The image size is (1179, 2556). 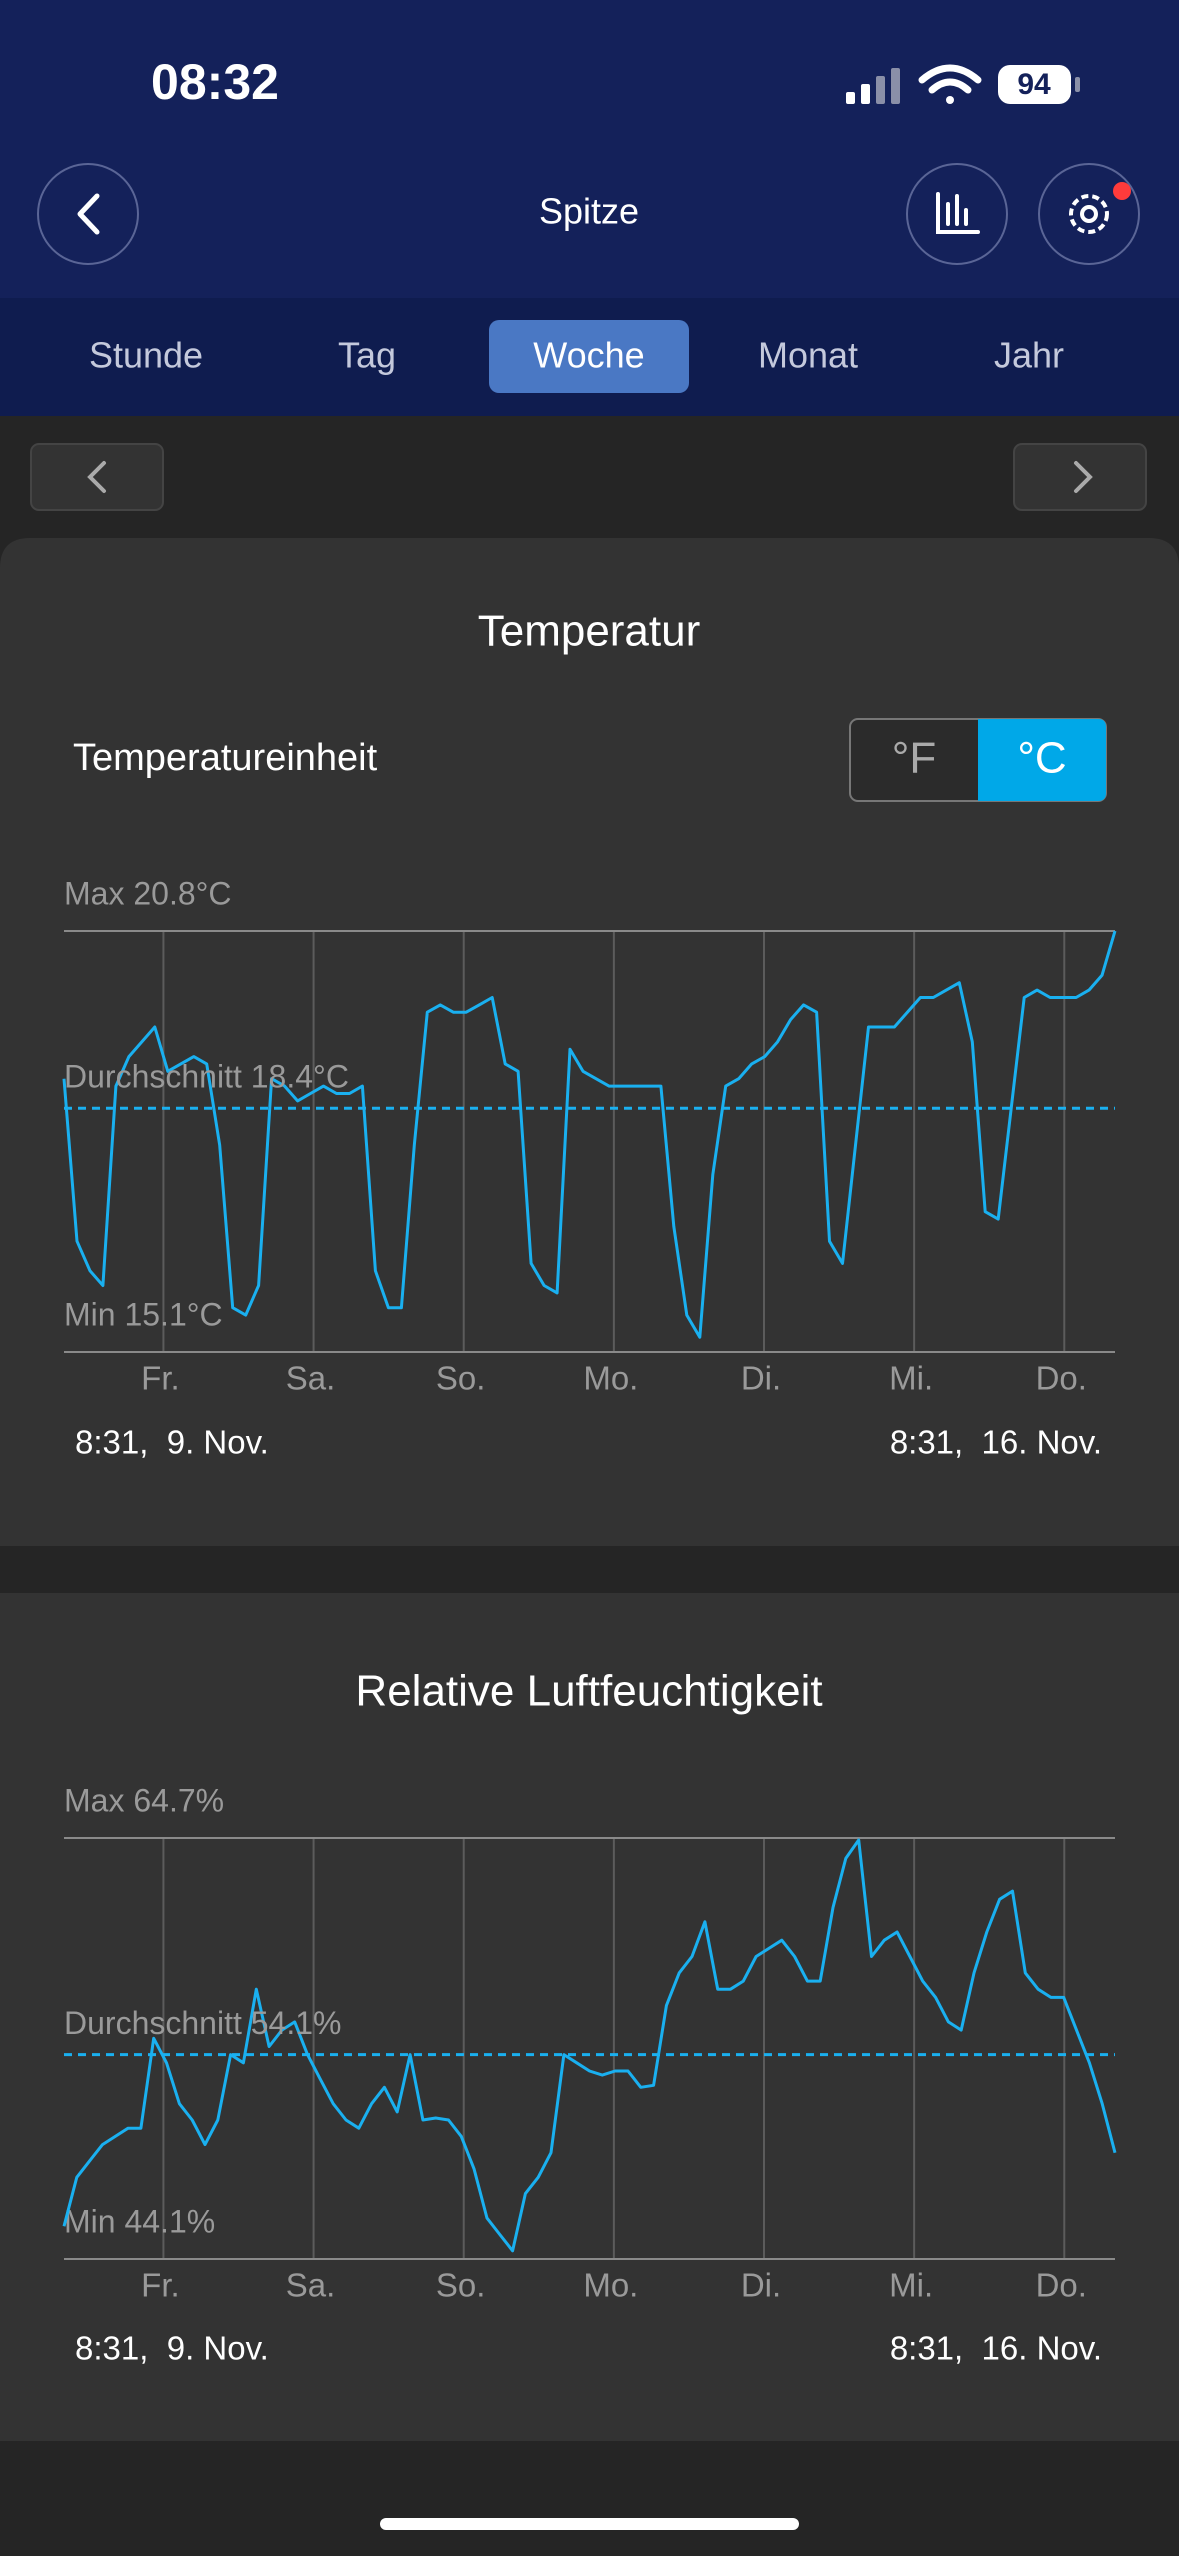 I want to click on chart-title: Relative Luftfeuchtigkeit, so click(x=588, y=1691).